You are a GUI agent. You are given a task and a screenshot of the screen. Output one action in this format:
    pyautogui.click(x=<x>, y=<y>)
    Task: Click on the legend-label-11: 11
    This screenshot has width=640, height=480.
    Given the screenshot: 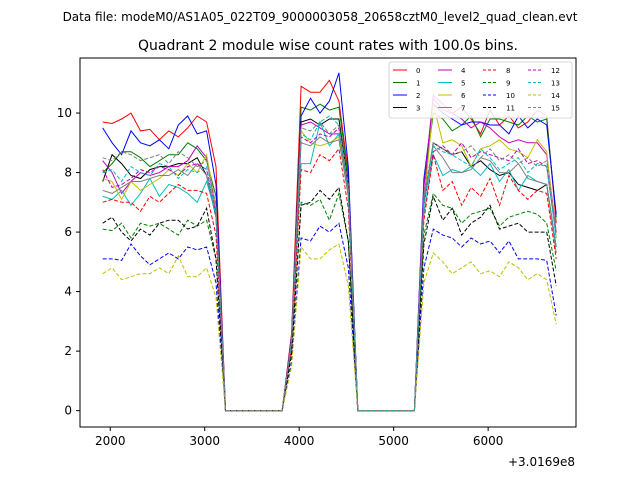 What is the action you would take?
    pyautogui.click(x=510, y=109)
    